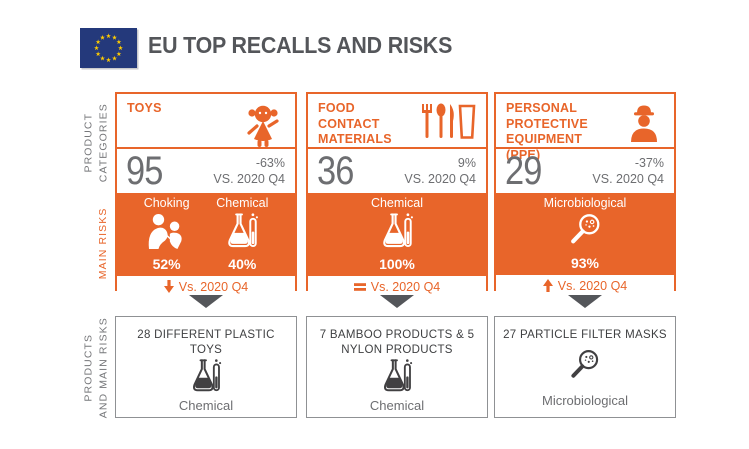  I want to click on risk-percent: 52%, so click(166, 264).